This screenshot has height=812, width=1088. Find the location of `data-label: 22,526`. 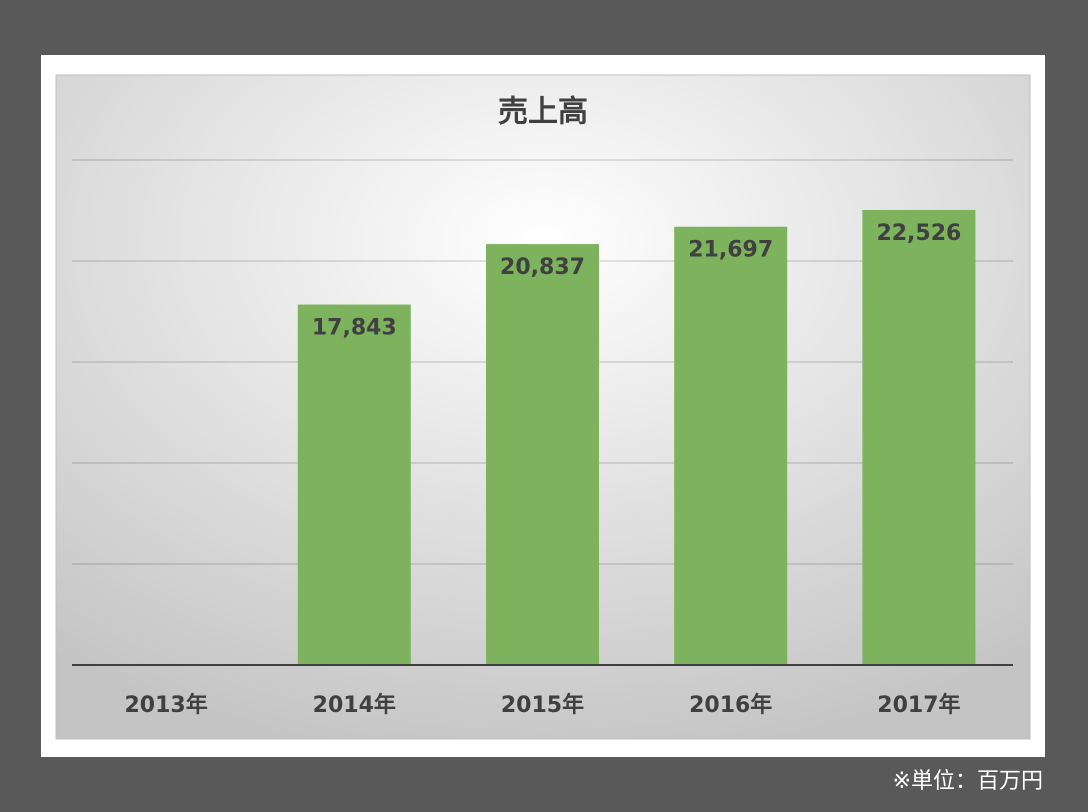

data-label: 22,526 is located at coordinates (918, 233).